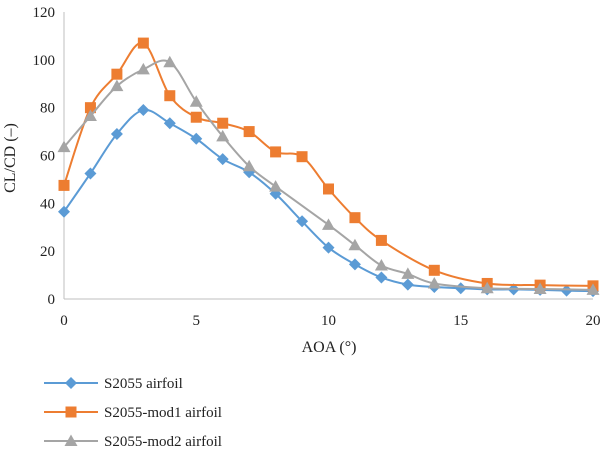 The image size is (600, 454). I want to click on y-tick-label: 60, so click(47, 157).